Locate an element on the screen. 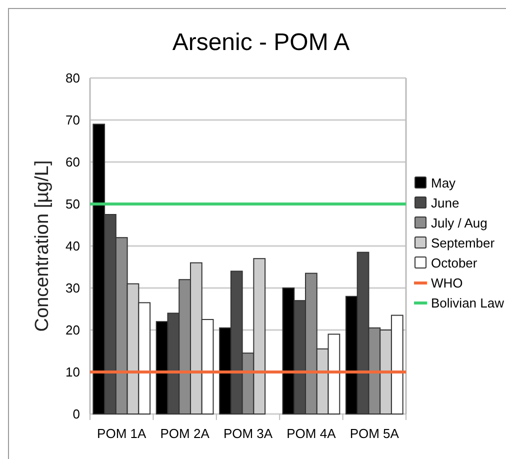 Image resolution: width=506 pixels, height=459 pixels. y-tick-label: 10 is located at coordinates (73, 372).